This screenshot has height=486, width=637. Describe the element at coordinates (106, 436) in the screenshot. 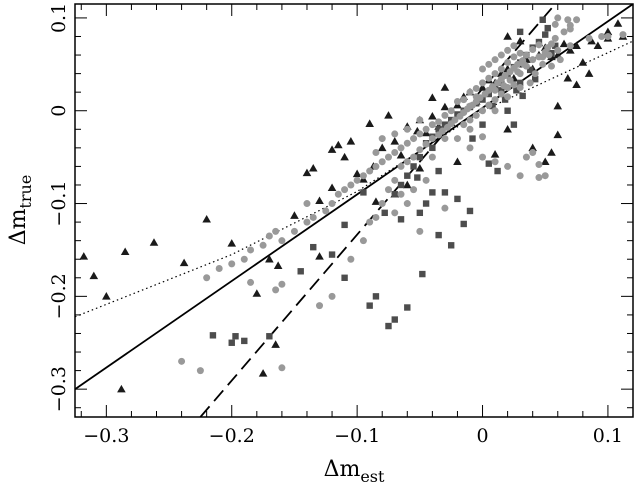

I see `x-tick-label: −0.3` at that location.